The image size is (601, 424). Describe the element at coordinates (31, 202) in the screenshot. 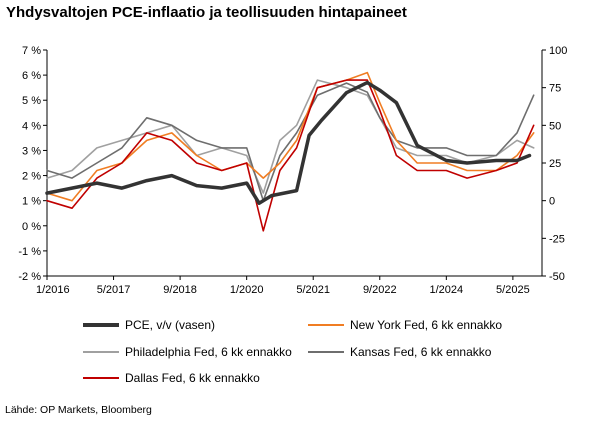

I see `left-tick-label: 1 %` at that location.